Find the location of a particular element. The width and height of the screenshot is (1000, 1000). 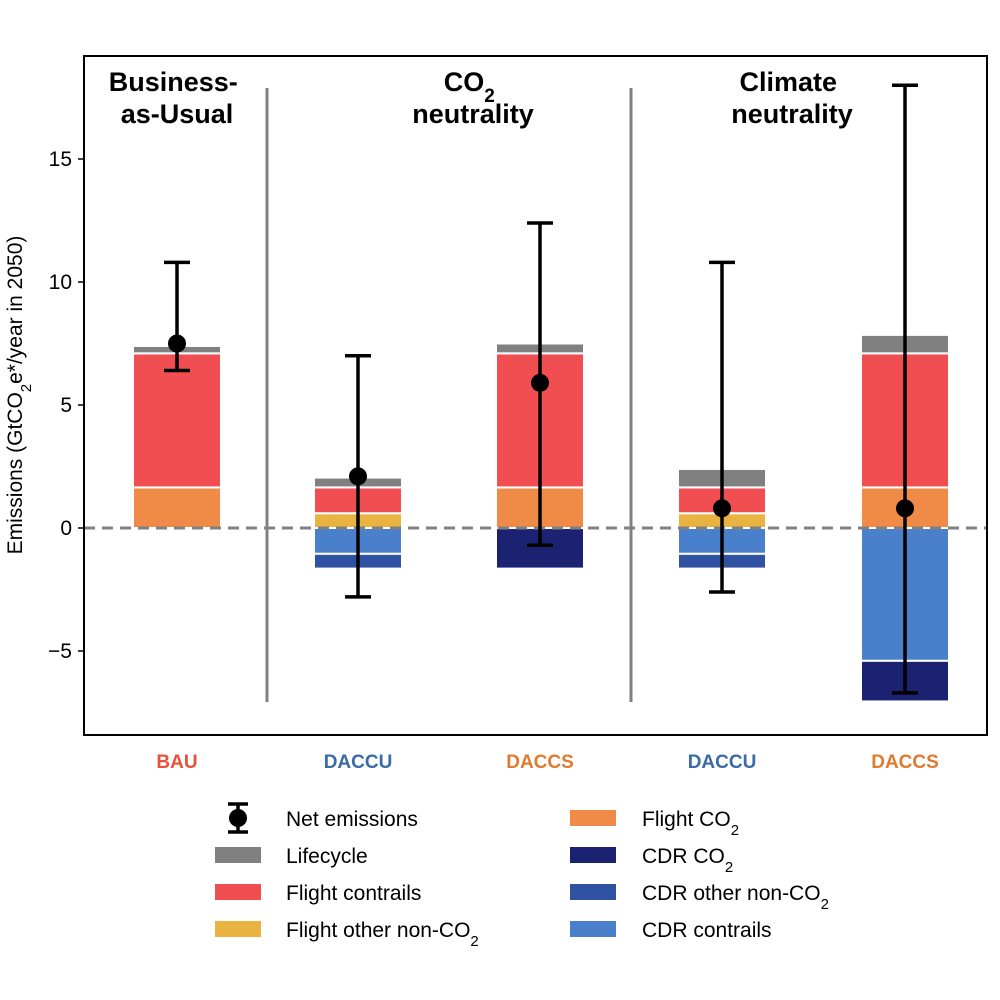

panel-title-co2-neutrality: CO2 neutrality is located at coordinates (473, 98).